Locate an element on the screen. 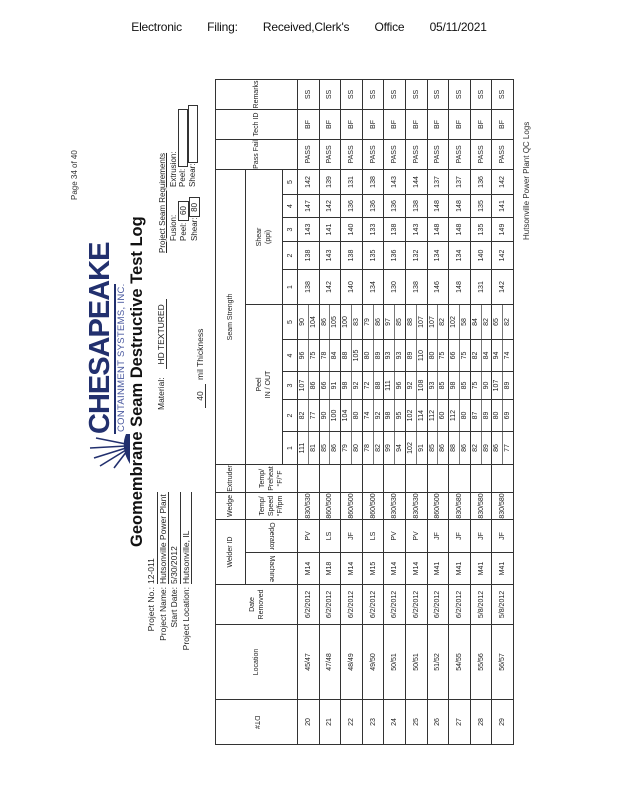  peel-in-value: 100 is located at coordinates (346, 322).